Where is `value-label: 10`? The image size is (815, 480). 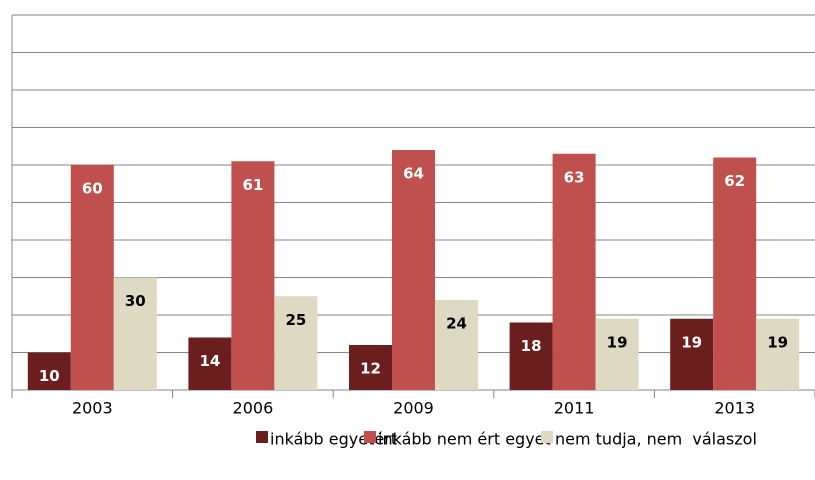
value-label: 10 is located at coordinates (49, 376).